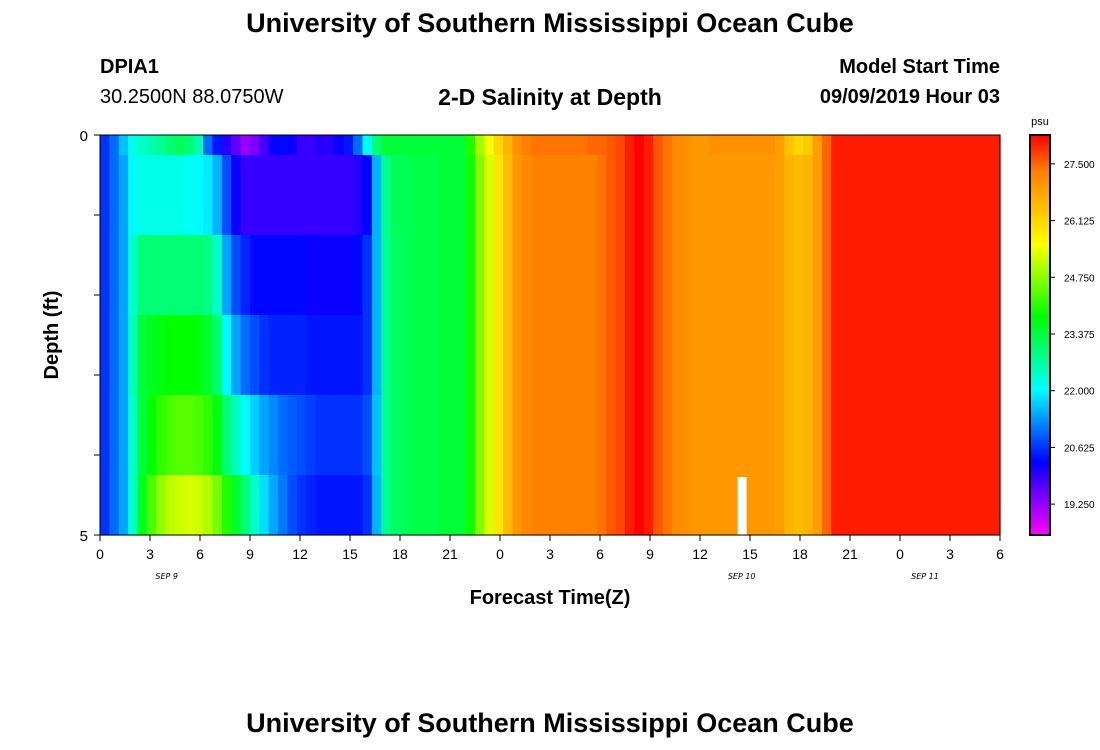 This screenshot has height=750, width=1100. Describe the element at coordinates (900, 554) in the screenshot. I see `x-tick-label: 0` at that location.